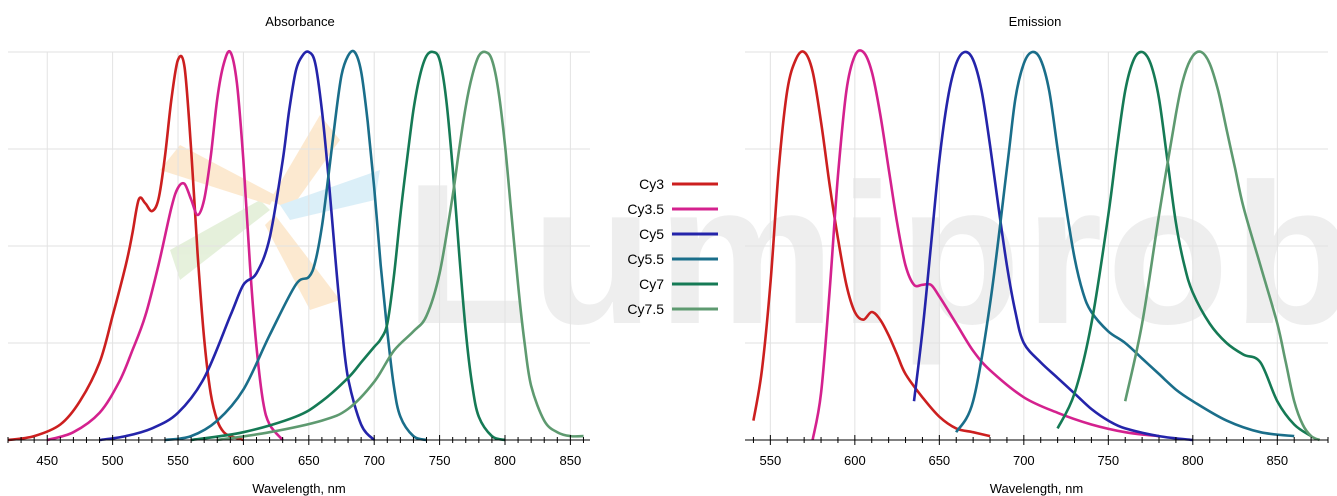 The image size is (1337, 496). Describe the element at coordinates (47, 460) in the screenshot. I see `x-tick-label: 450` at that location.